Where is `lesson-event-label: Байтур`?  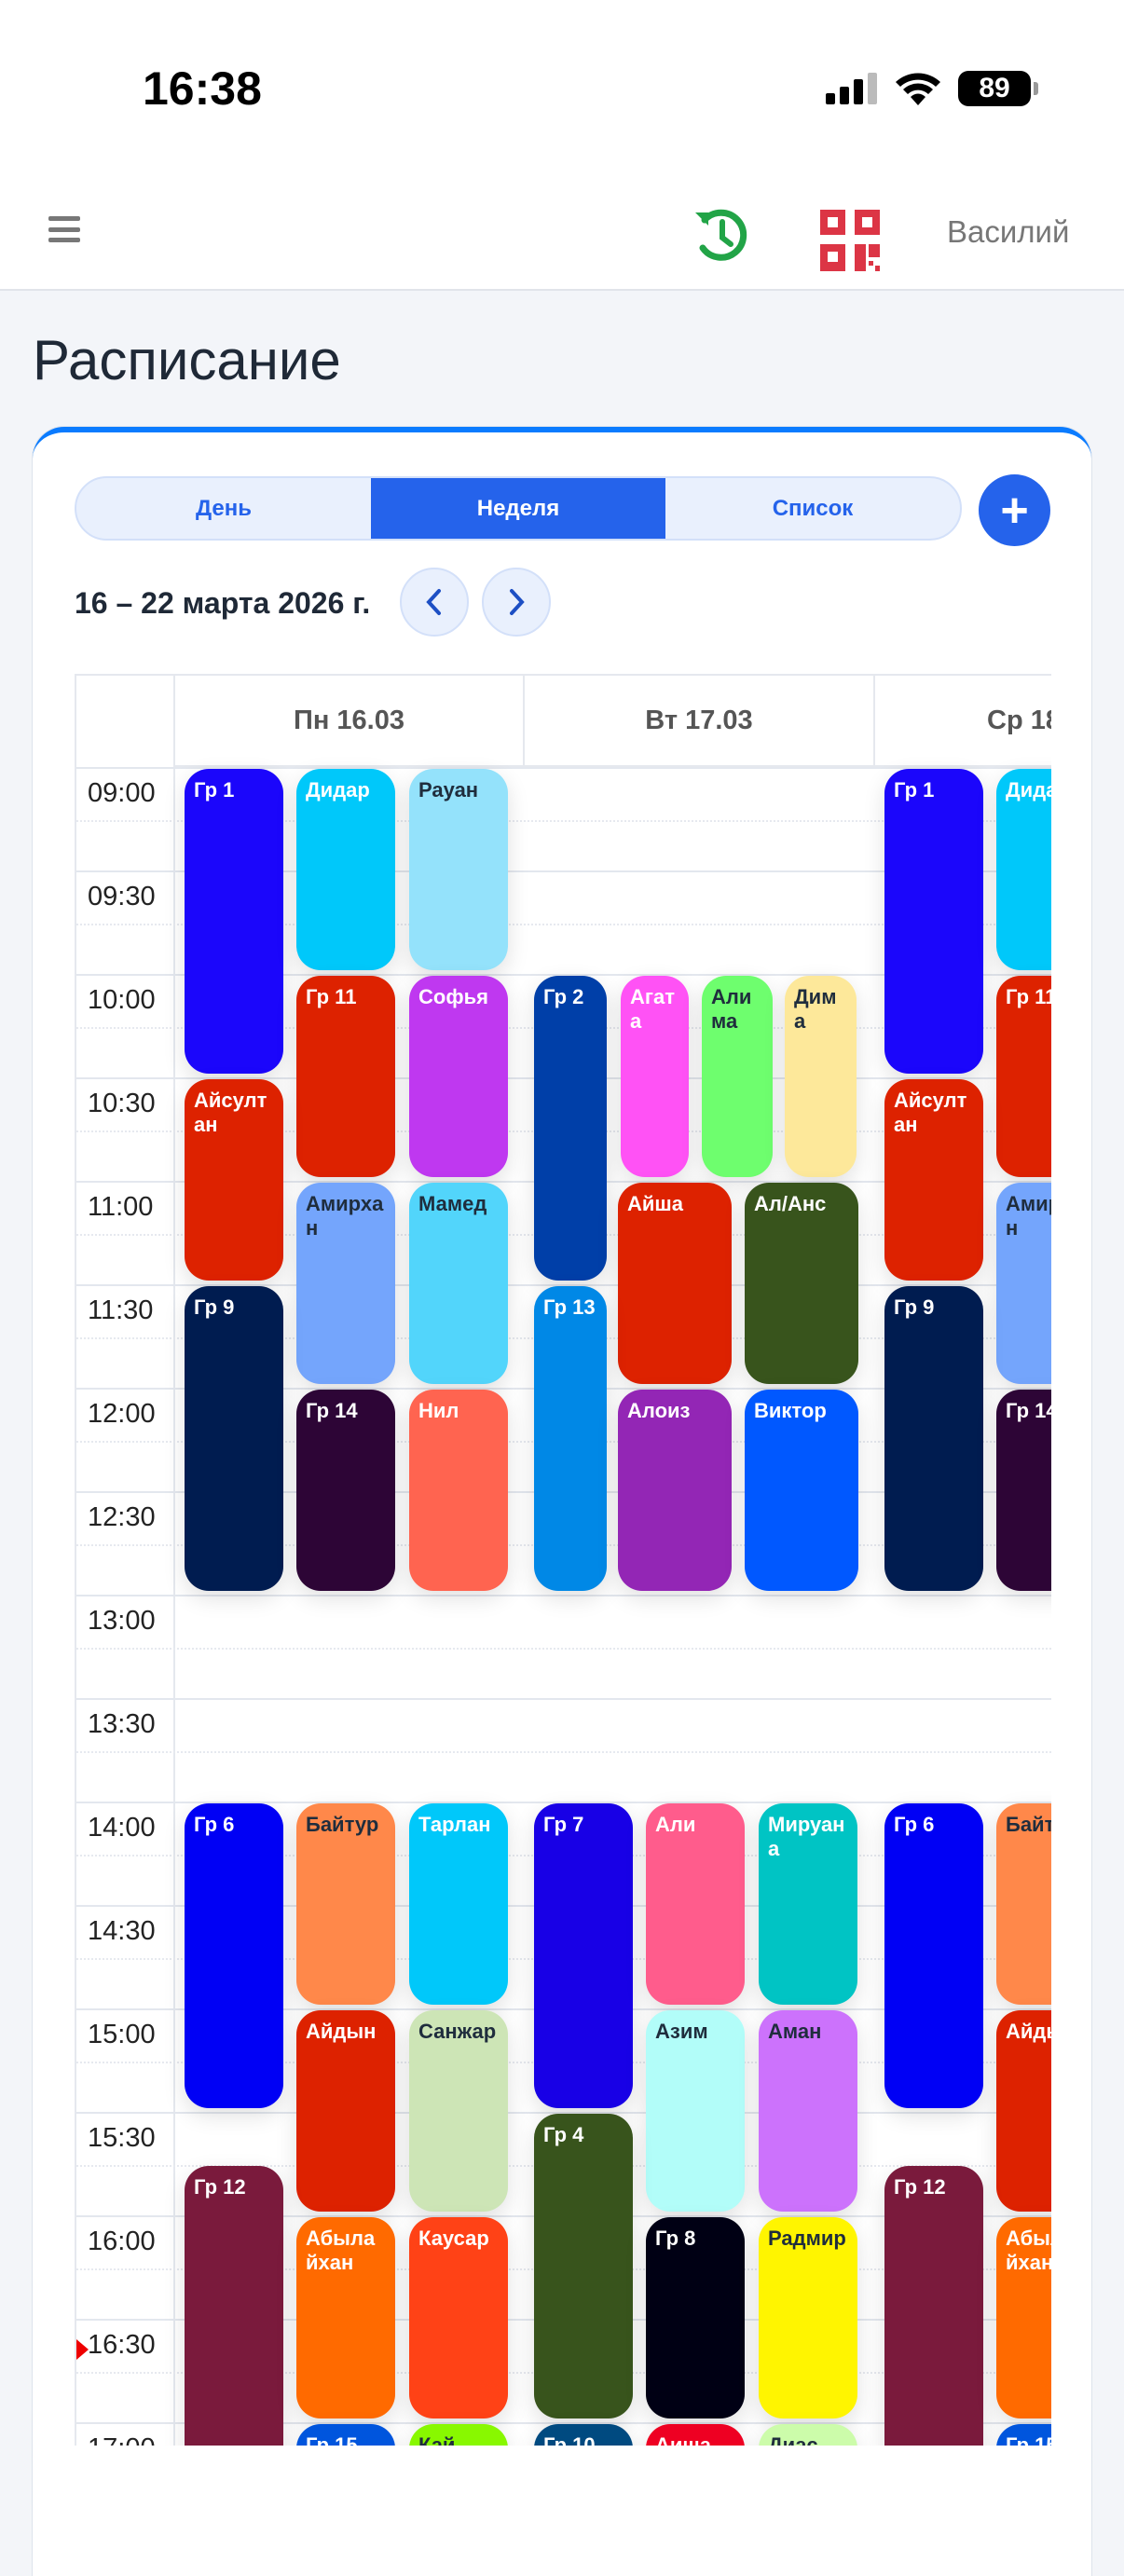
lesson-event-label: Байтур is located at coordinates (342, 1824).